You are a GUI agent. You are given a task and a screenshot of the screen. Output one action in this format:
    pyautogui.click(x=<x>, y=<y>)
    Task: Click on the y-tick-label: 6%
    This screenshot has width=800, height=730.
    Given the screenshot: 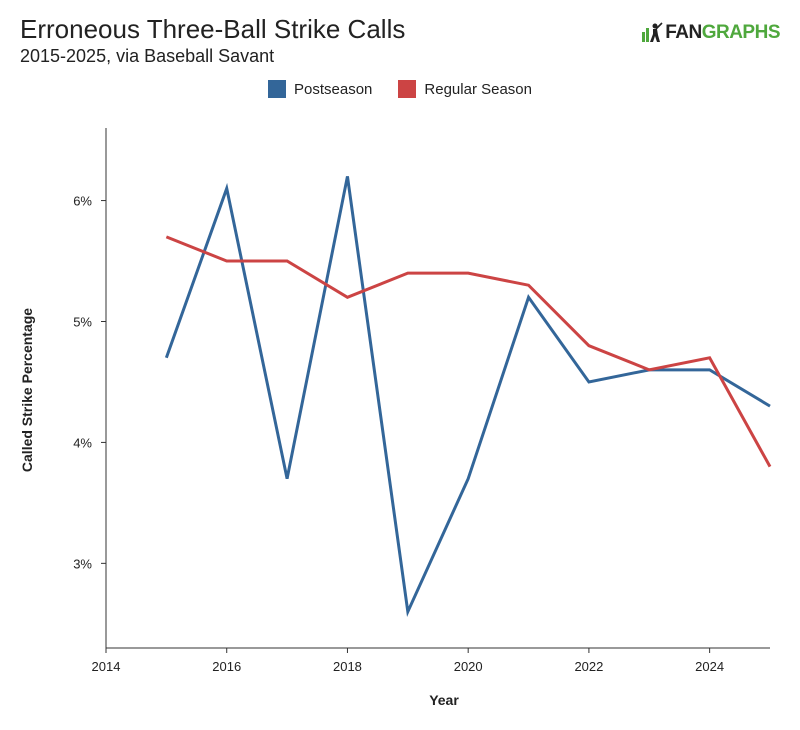 What is the action you would take?
    pyautogui.click(x=82, y=201)
    